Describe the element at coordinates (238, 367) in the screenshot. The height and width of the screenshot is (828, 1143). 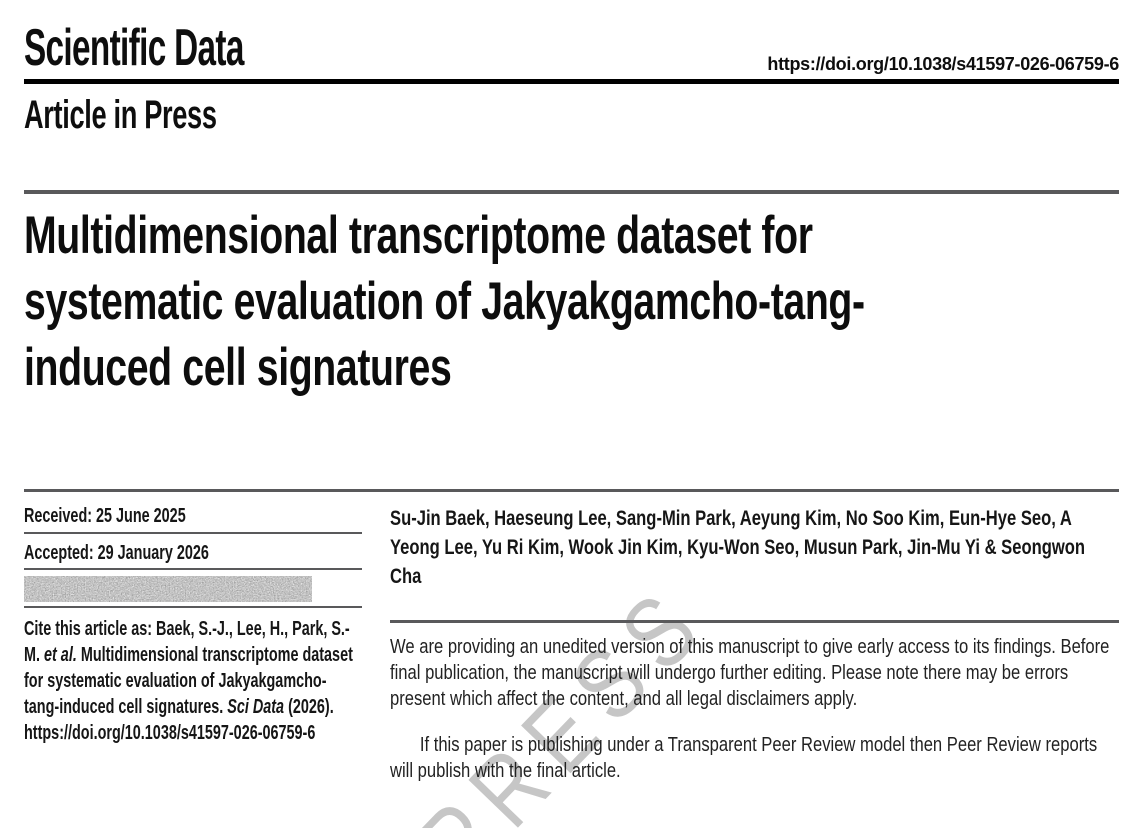
I see `article-title-line-3: induced cell signatures` at that location.